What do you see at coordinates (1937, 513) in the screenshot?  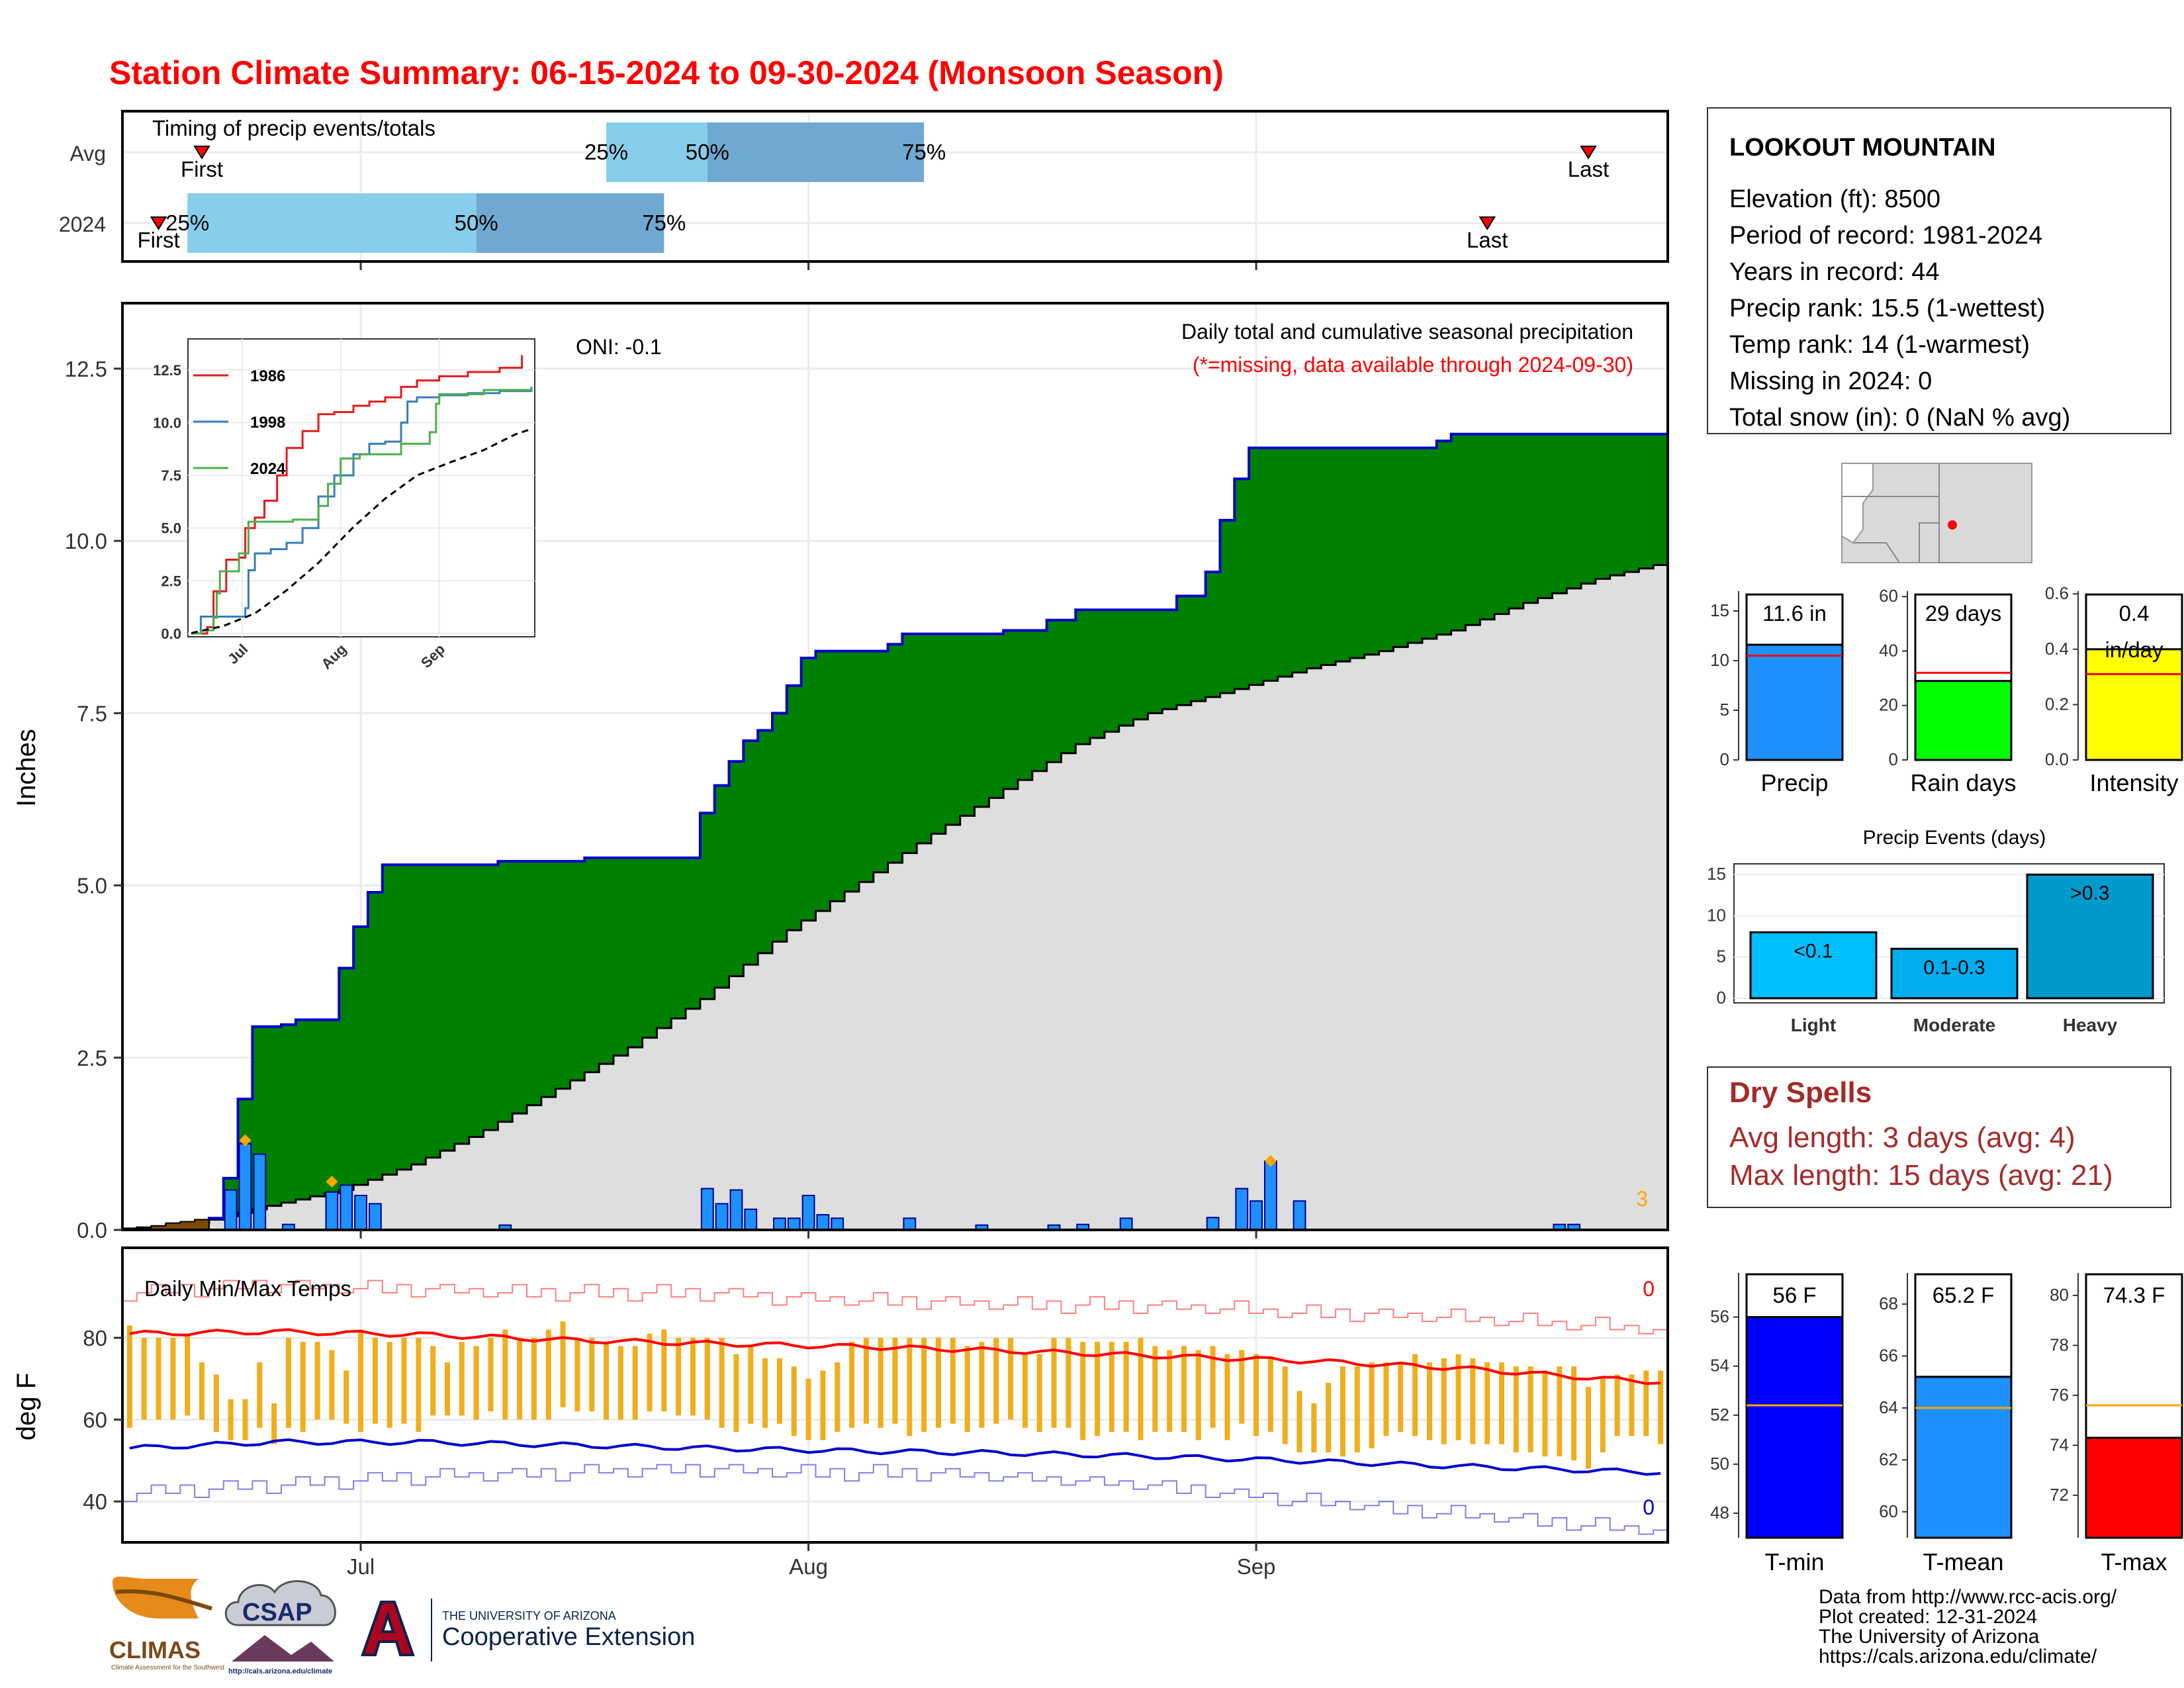 I see `locator-map` at bounding box center [1937, 513].